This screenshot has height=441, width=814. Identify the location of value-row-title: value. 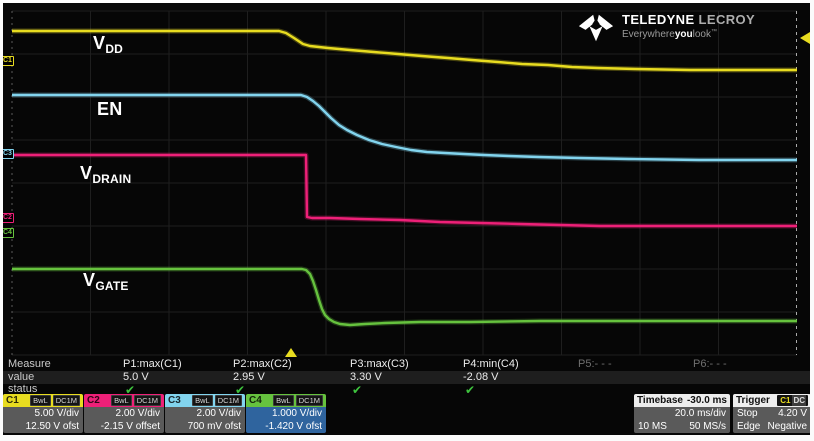
(21, 377).